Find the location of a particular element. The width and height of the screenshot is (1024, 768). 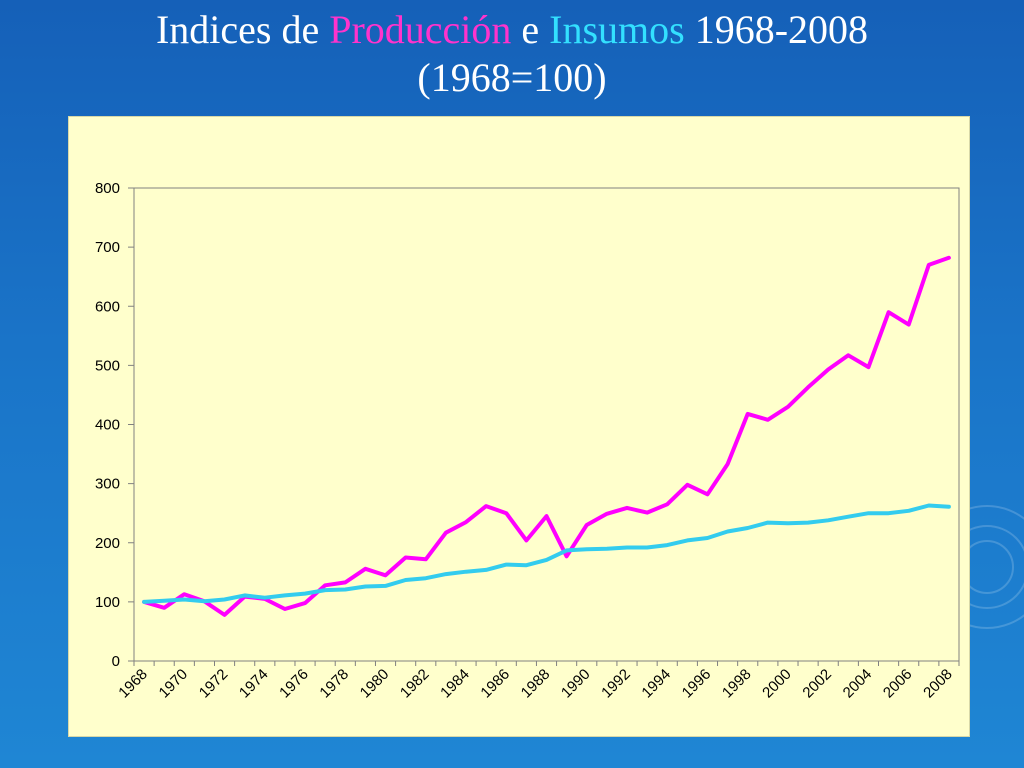

x-tick-label: 2008 is located at coordinates (938, 684).